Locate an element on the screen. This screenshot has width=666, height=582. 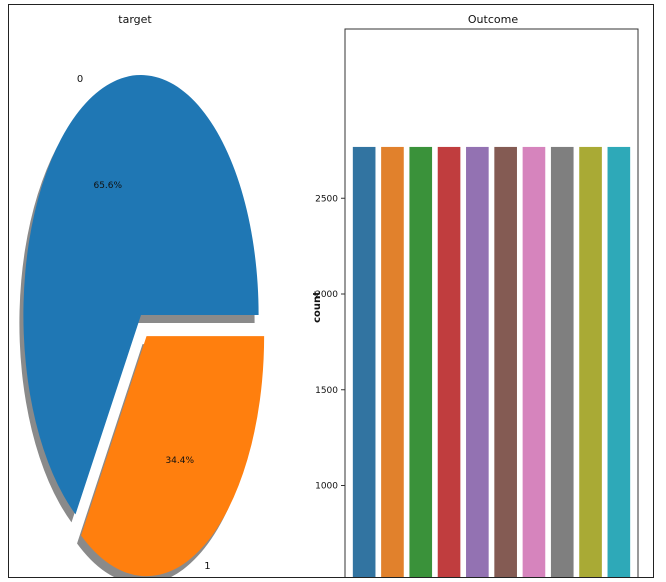
bar-title: Outcome is located at coordinates (493, 19).